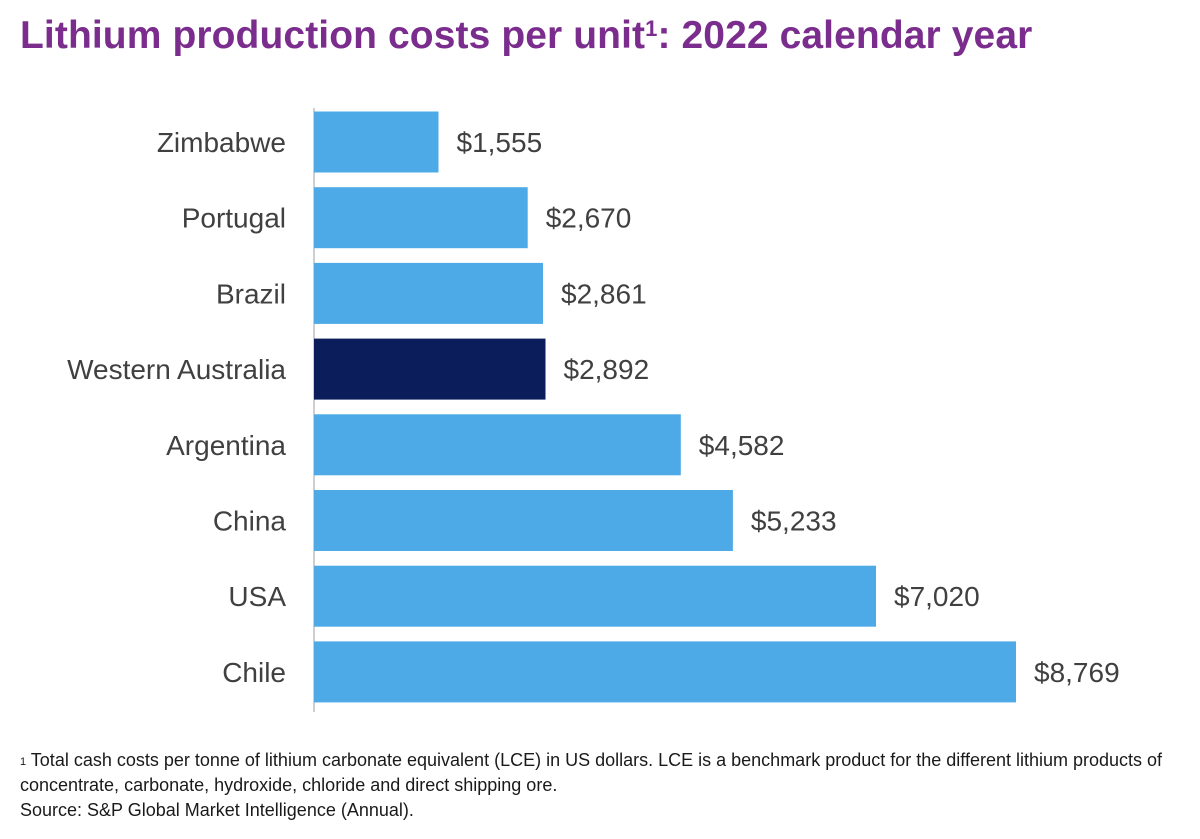 The image size is (1200, 839). What do you see at coordinates (651, 28) in the screenshot?
I see `chart-title-footnote-marker: 1` at bounding box center [651, 28].